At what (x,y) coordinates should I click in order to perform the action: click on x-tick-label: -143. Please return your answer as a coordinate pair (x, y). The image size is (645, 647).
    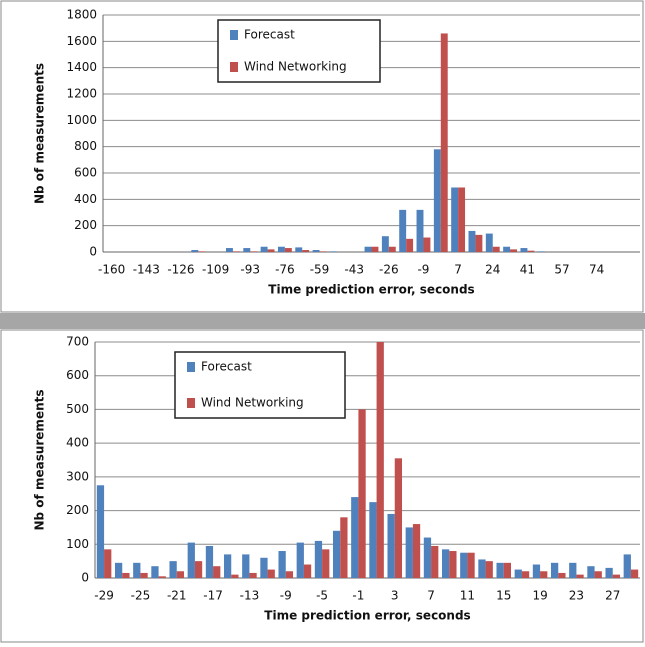
    Looking at the image, I should click on (146, 270).